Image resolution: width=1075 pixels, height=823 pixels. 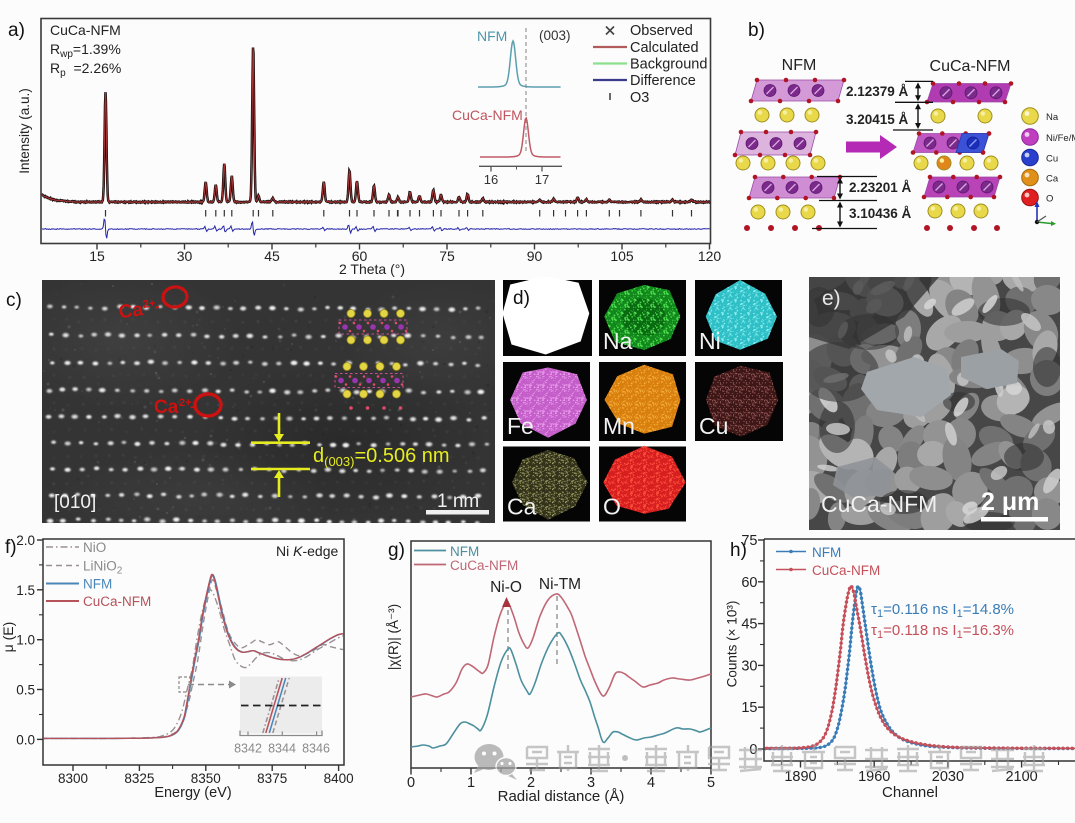 What do you see at coordinates (1060, 138) in the screenshot?
I see `svg-text: Ni/Fe/M` at bounding box center [1060, 138].